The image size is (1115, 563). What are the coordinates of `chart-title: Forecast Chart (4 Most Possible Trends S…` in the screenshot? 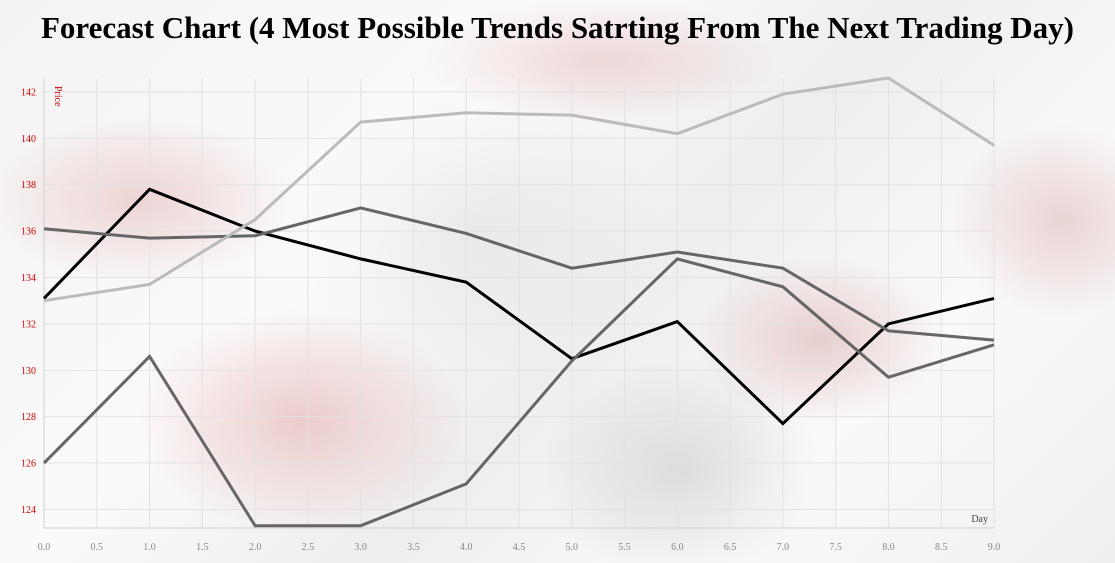 It's located at (557, 27).